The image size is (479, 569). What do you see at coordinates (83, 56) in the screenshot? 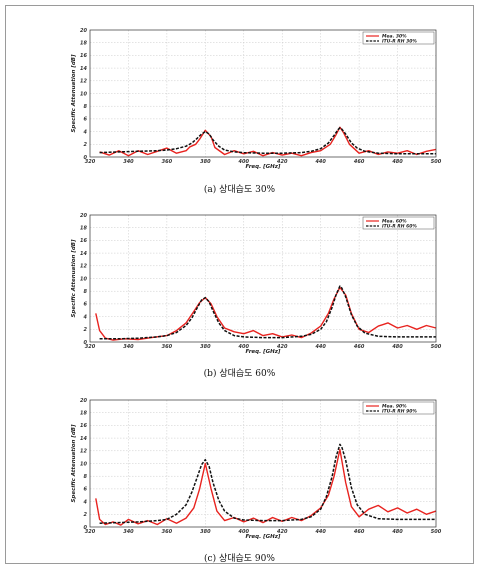
I see `y-tick-label-a: 16` at bounding box center [83, 56].